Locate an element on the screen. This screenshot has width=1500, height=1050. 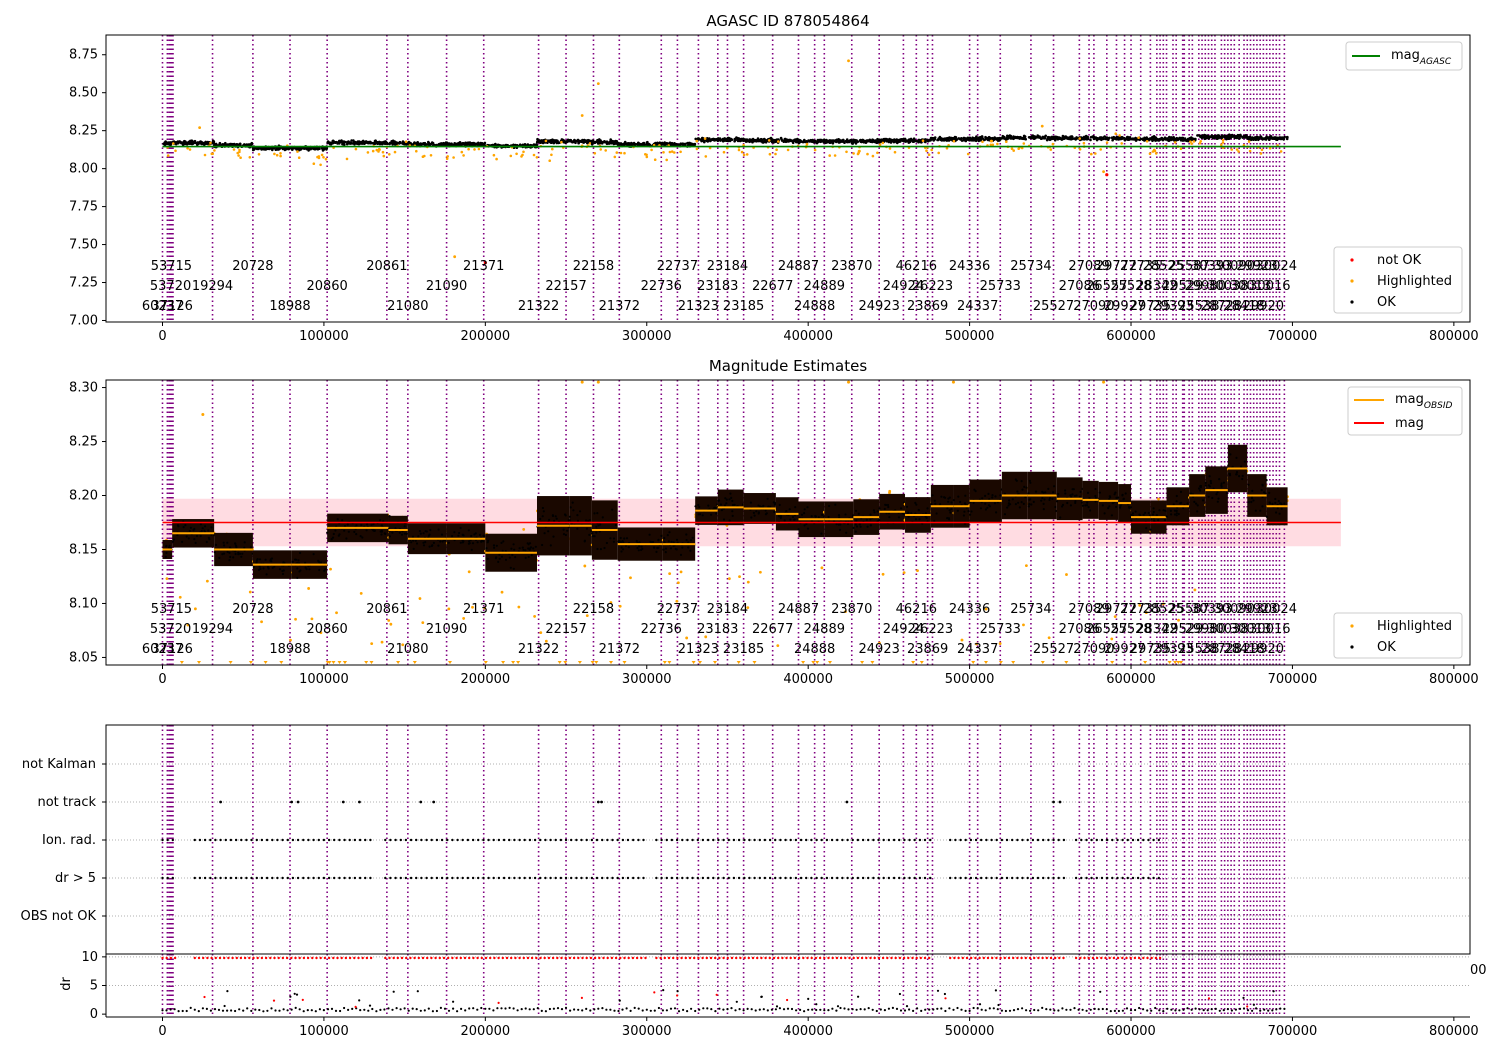
y-tick-label: 8.75 is located at coordinates (83, 55).